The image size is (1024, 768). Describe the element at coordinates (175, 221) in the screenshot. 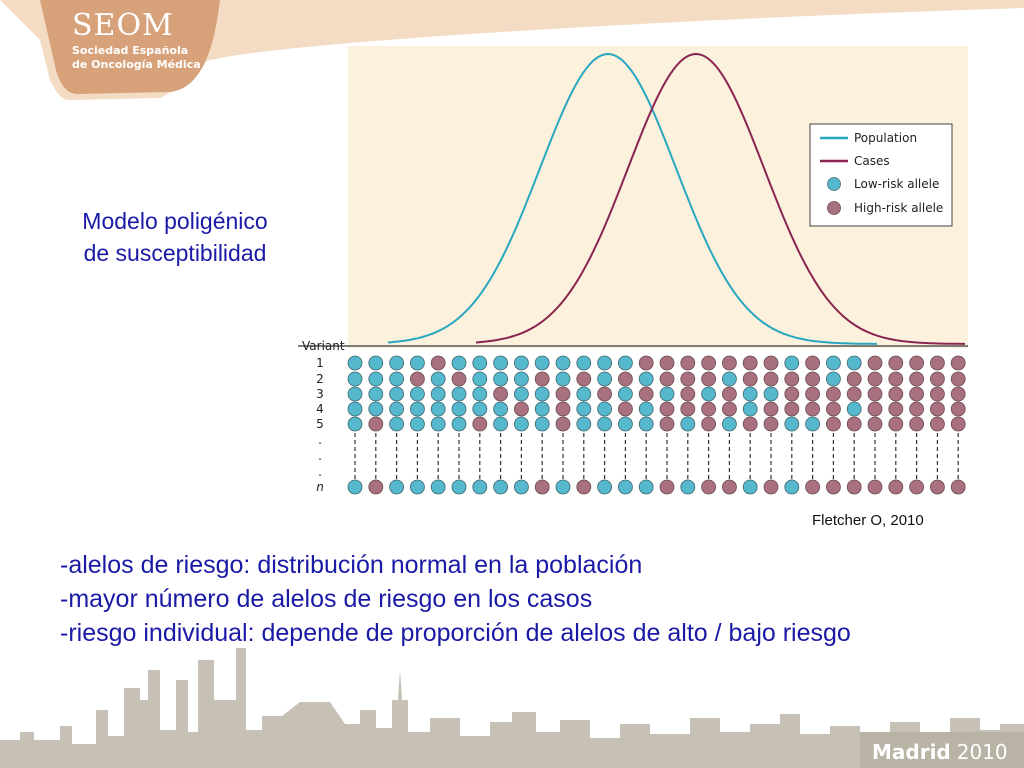

I see `slide-title-line1: Modelo poligénico` at that location.